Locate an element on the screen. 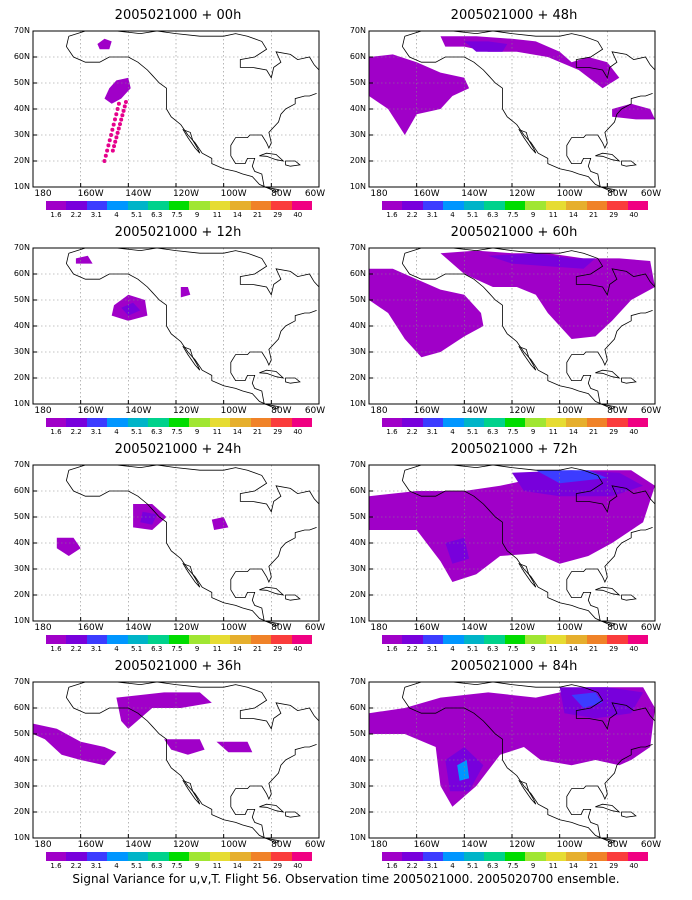 This screenshot has width=692, height=900. panel-title: 2005021000 + 24h is located at coordinates (178, 449).